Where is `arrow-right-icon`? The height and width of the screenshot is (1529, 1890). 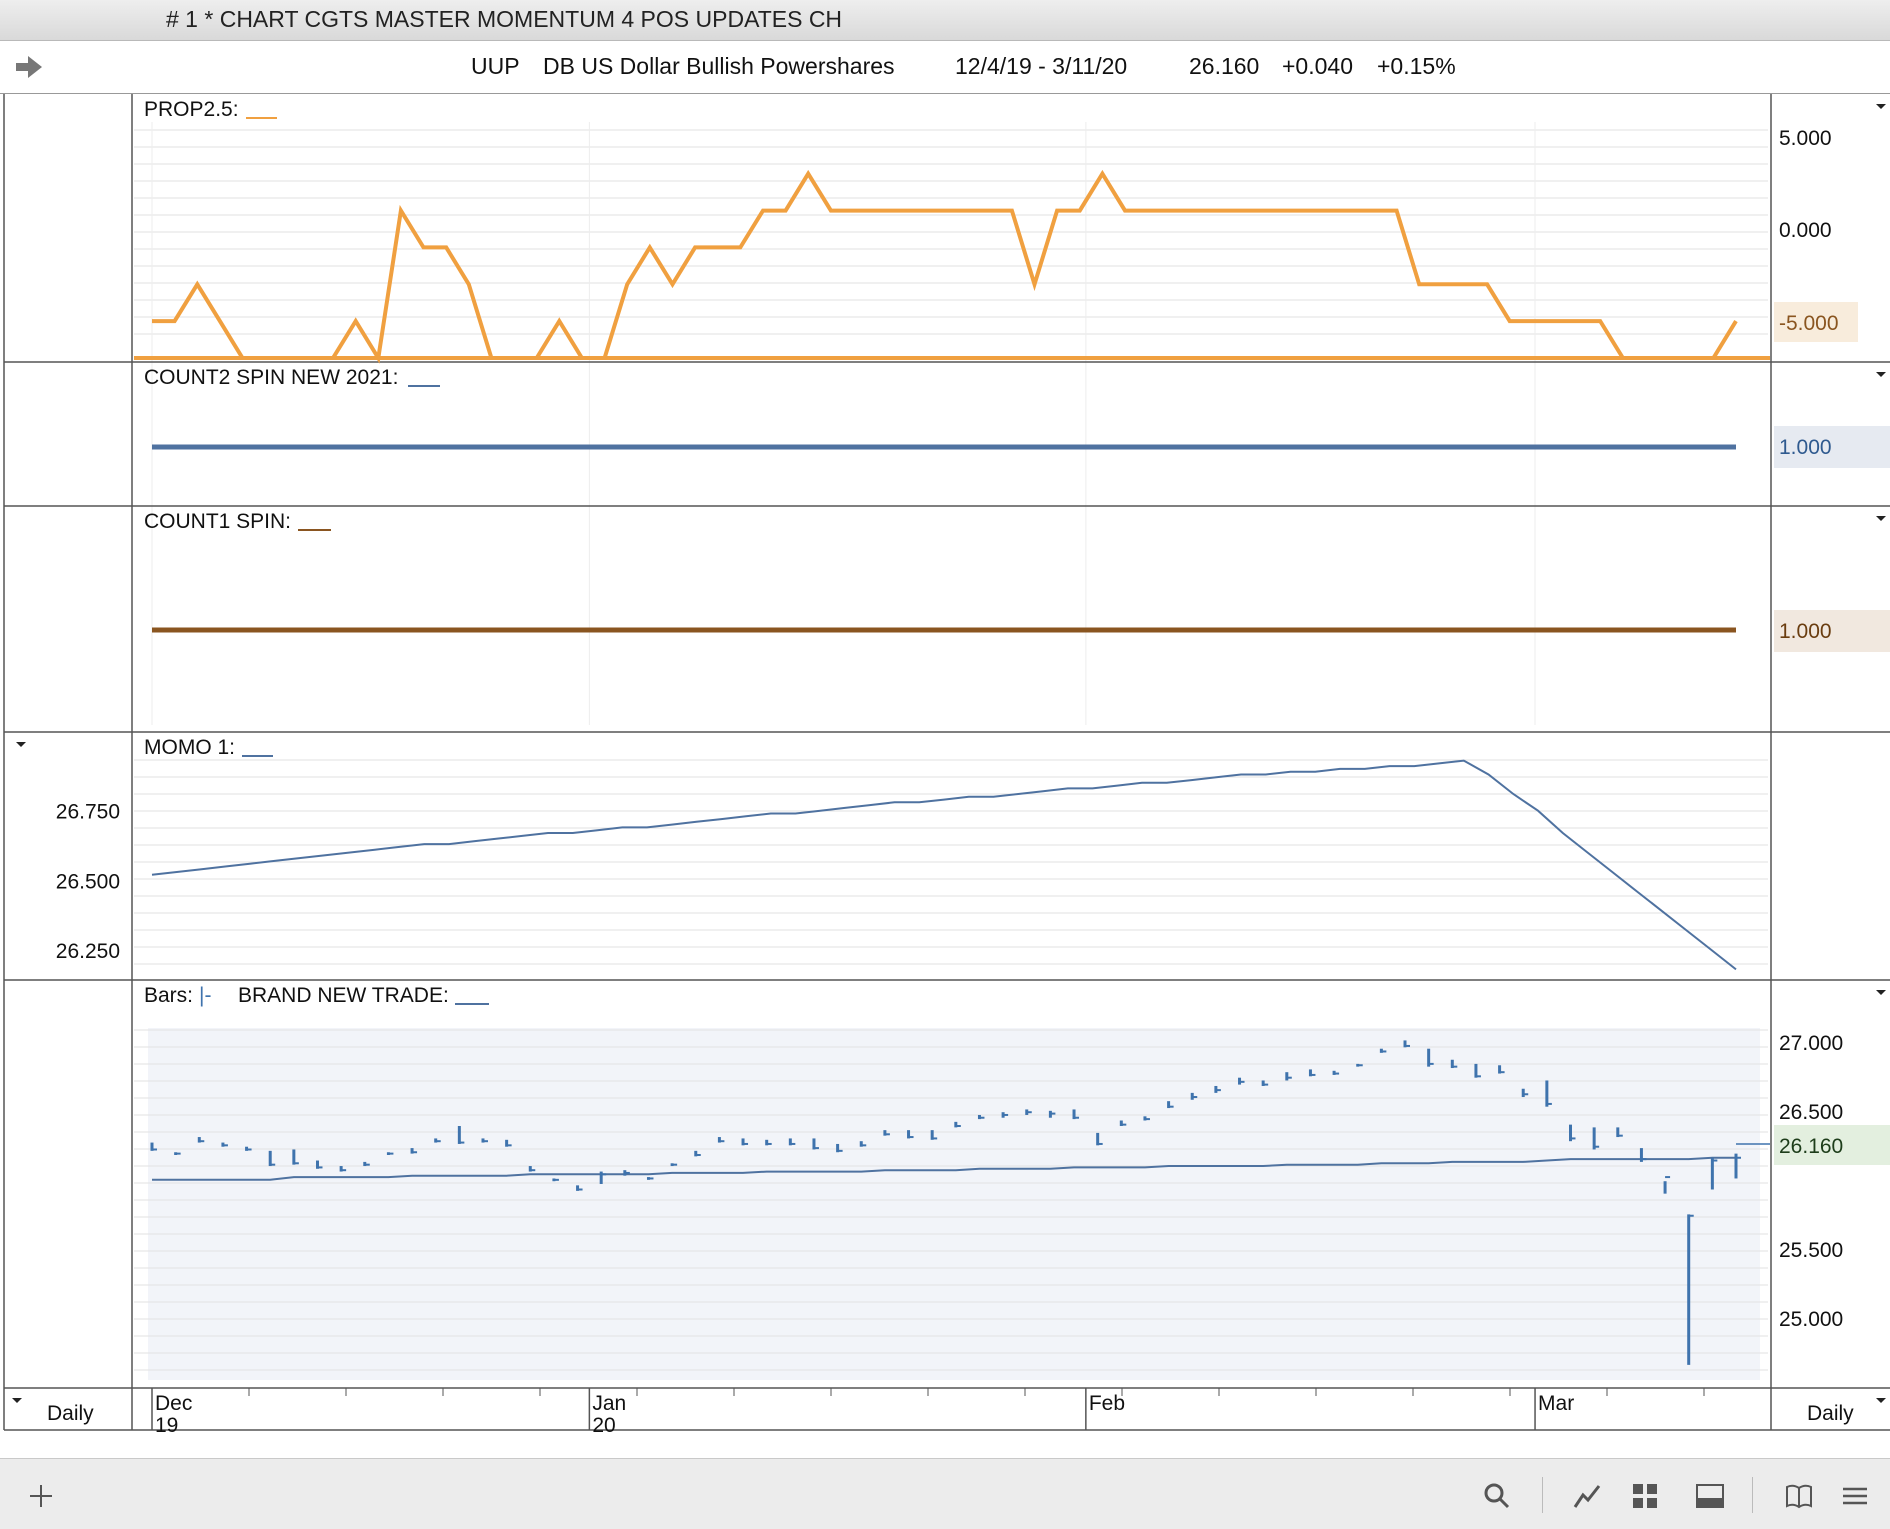
arrow-right-icon is located at coordinates (29, 67).